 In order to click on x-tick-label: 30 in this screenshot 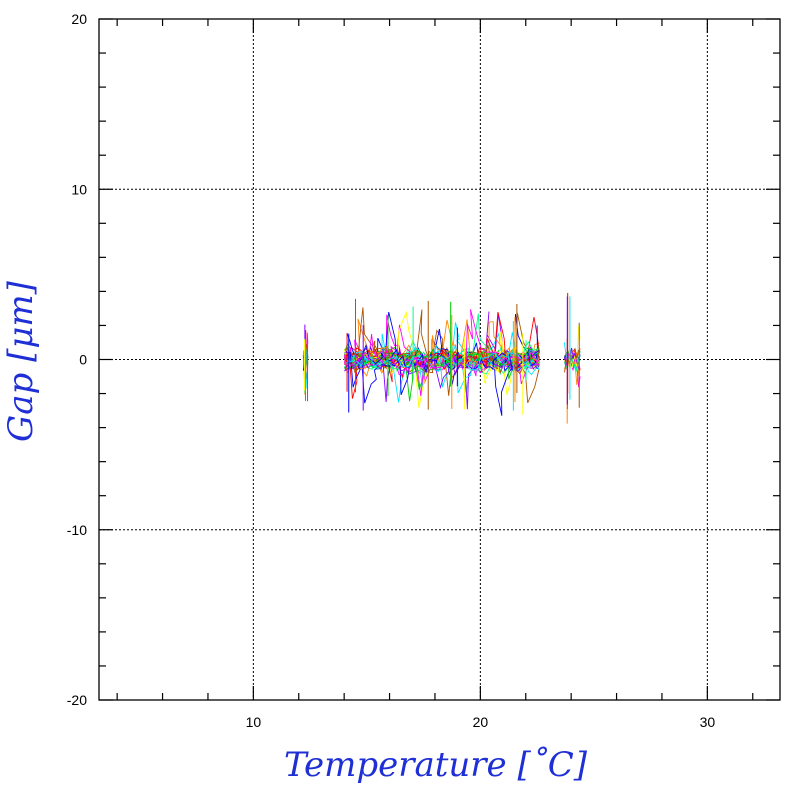, I will do `click(708, 722)`.